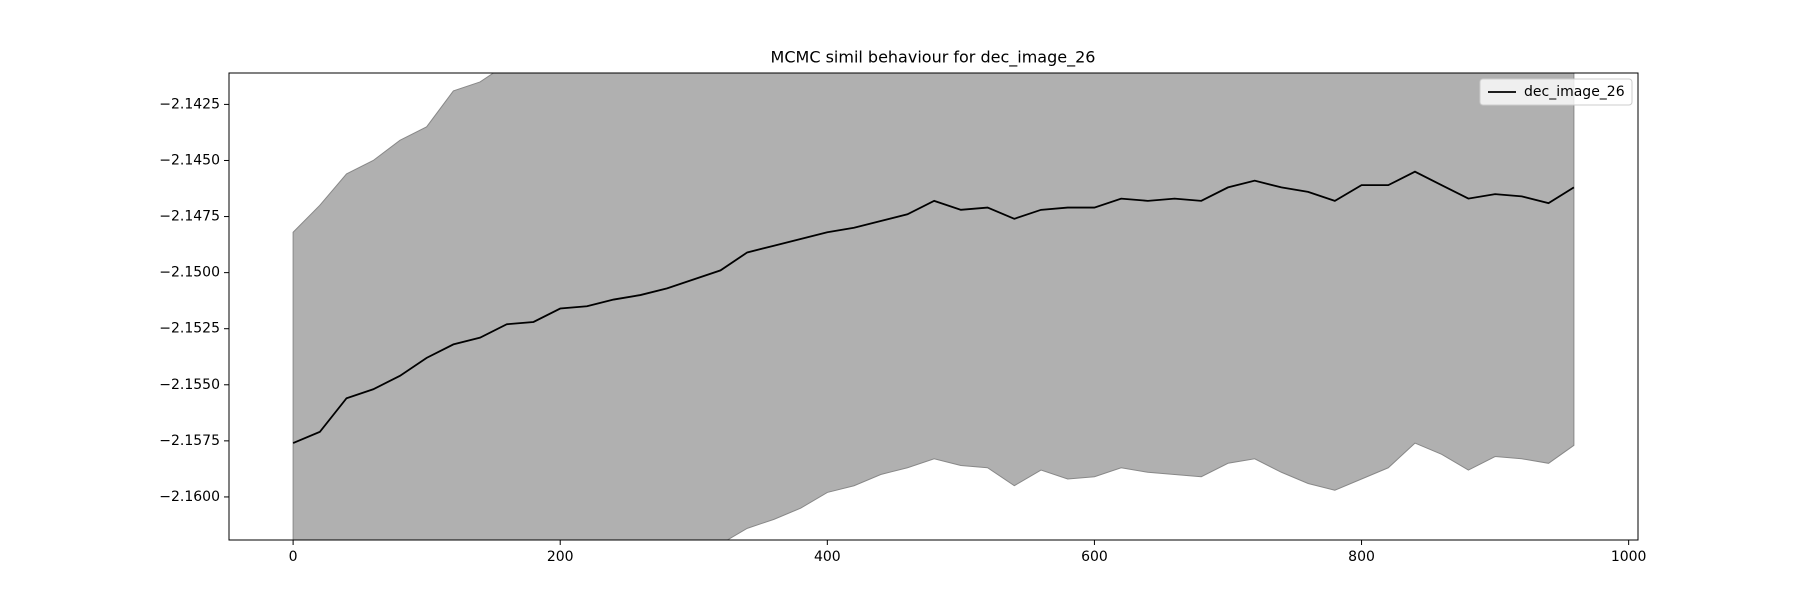 The height and width of the screenshot is (600, 1800). What do you see at coordinates (189, 217) in the screenshot?
I see `y-tick-label: −2.1475` at bounding box center [189, 217].